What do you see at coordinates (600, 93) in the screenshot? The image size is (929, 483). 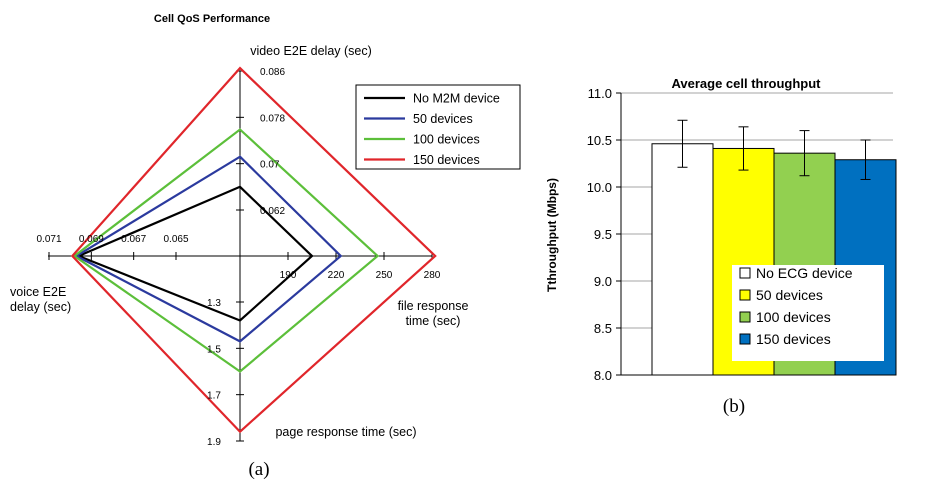 I see `bar-ytick-label: 11.0` at bounding box center [600, 93].